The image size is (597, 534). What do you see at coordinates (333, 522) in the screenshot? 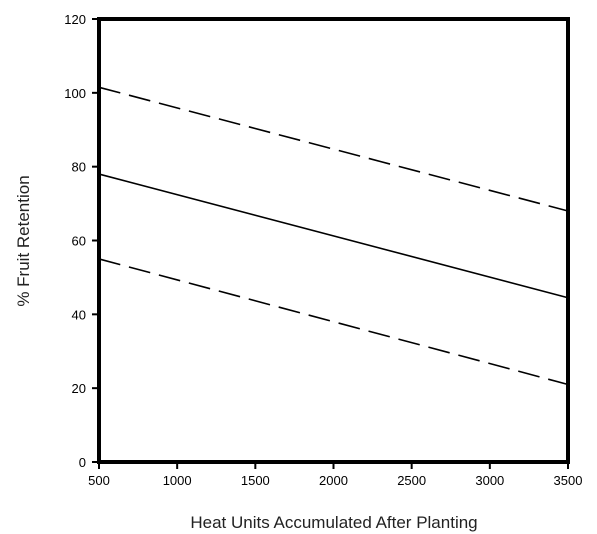
I see `x-axis-title: Heat Units Accumulated After Planting` at bounding box center [333, 522].